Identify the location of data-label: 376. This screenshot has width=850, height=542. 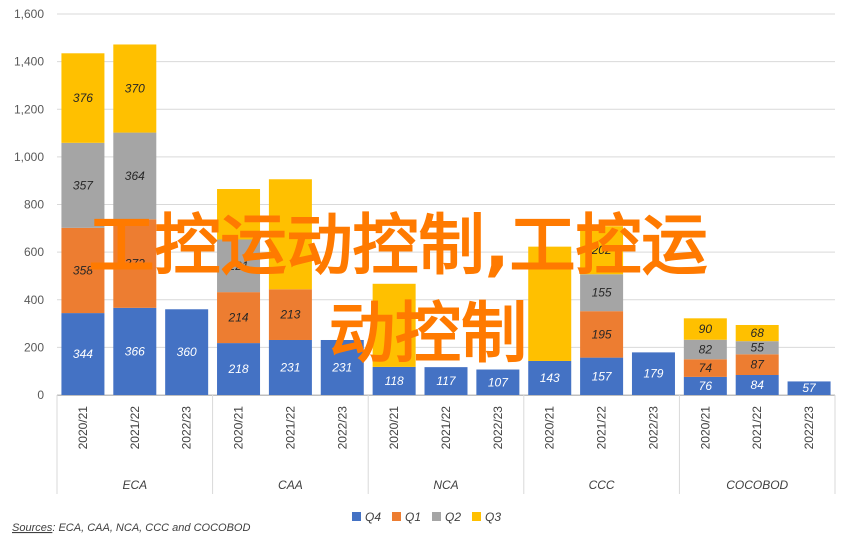
(83, 98).